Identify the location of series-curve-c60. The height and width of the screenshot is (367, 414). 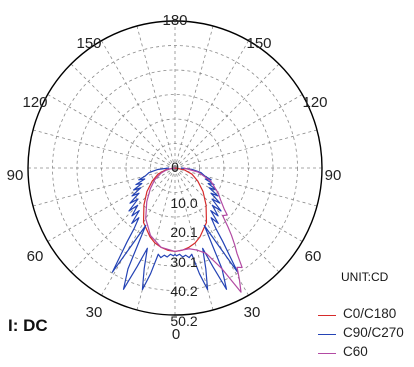
(194, 230).